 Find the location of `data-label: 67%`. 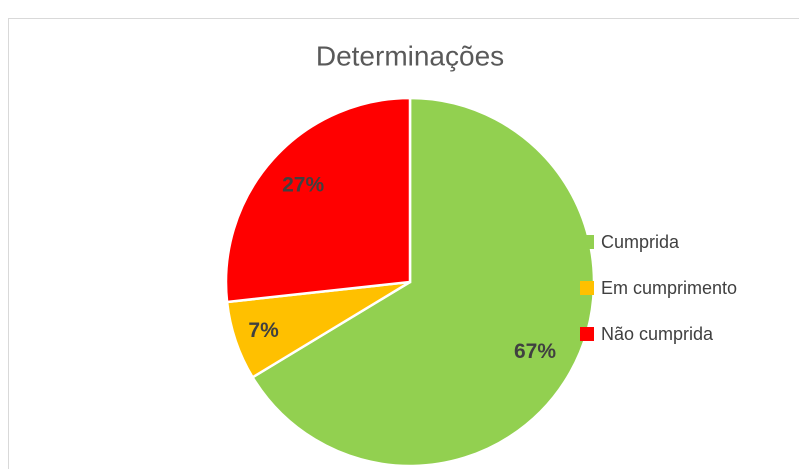

data-label: 67% is located at coordinates (535, 351).